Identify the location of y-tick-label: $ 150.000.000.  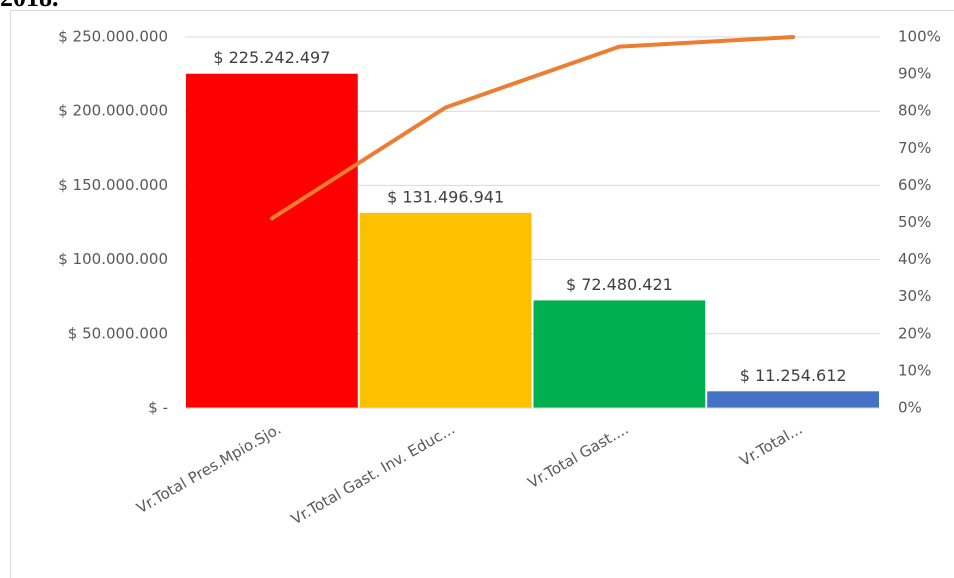
(113, 185).